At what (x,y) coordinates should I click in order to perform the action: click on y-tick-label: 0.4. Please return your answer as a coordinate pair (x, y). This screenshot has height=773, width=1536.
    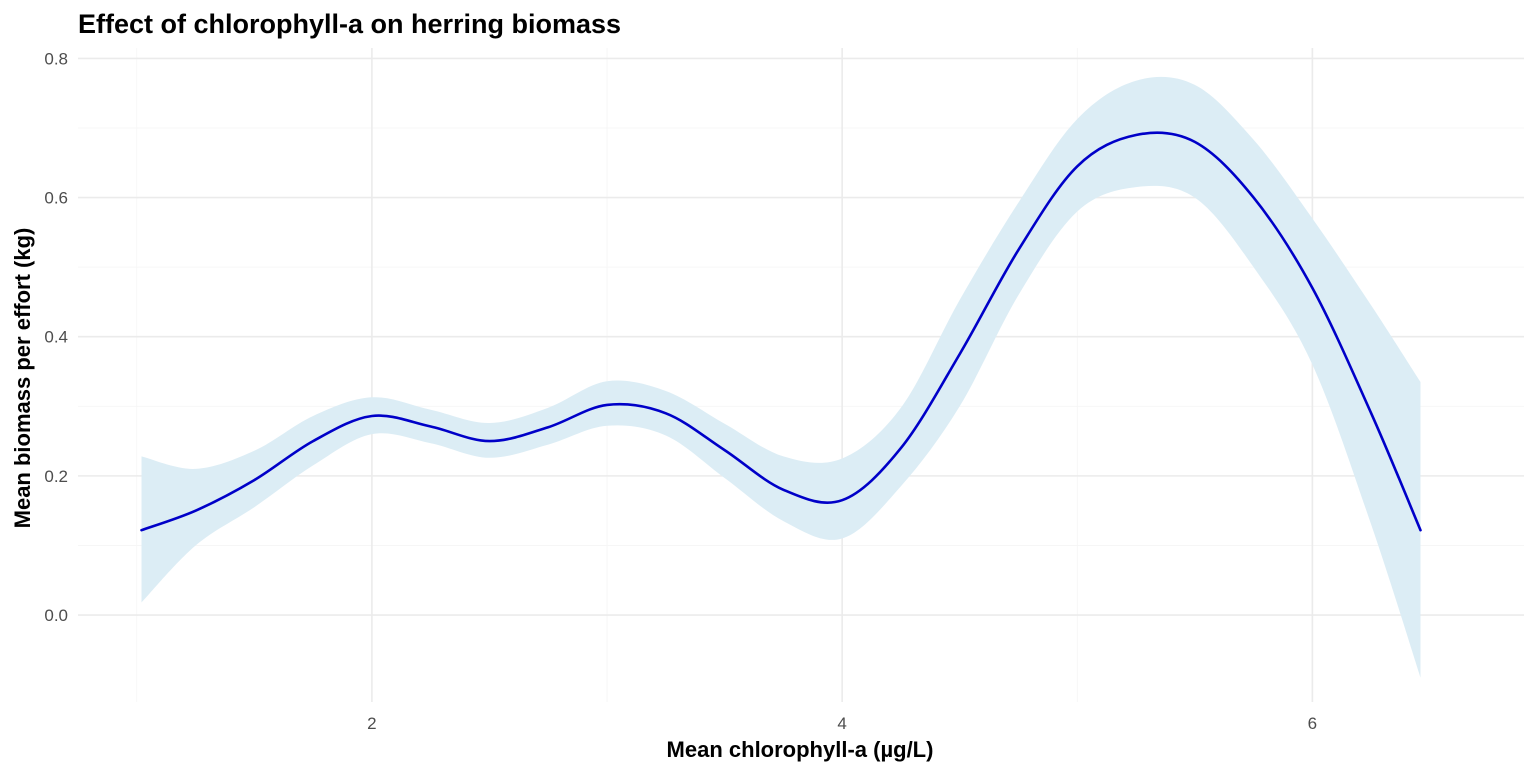
    Looking at the image, I should click on (56, 337).